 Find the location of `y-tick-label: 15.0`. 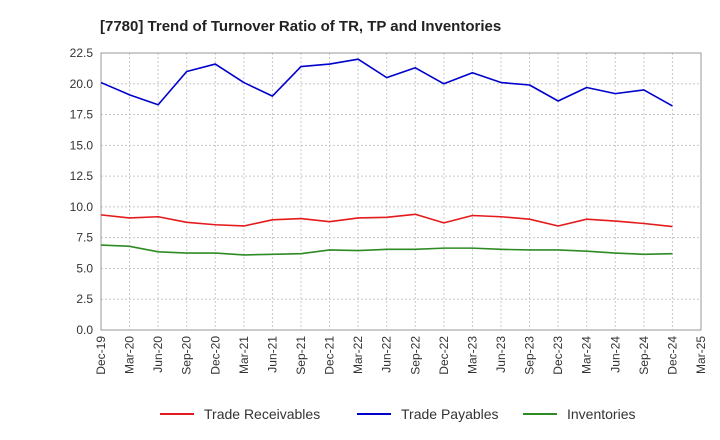

y-tick-label: 15.0 is located at coordinates (82, 145).